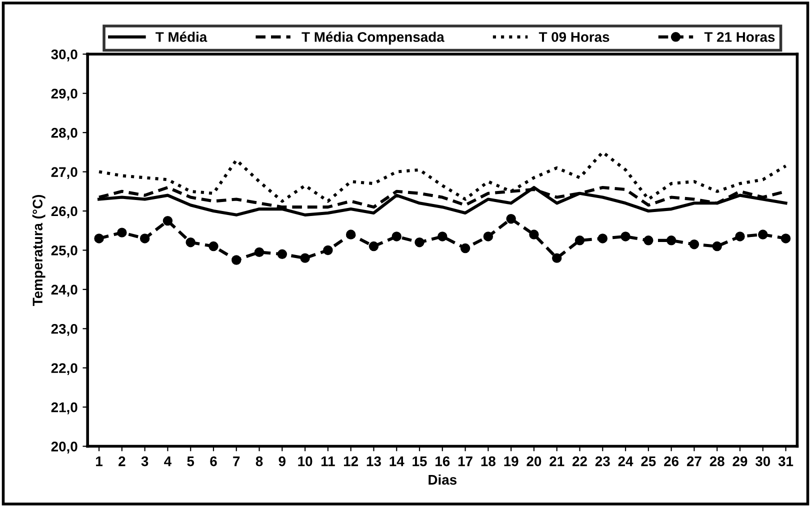 This screenshot has height=506, width=811. Describe the element at coordinates (534, 461) in the screenshot. I see `x-tick-label: 20` at that location.